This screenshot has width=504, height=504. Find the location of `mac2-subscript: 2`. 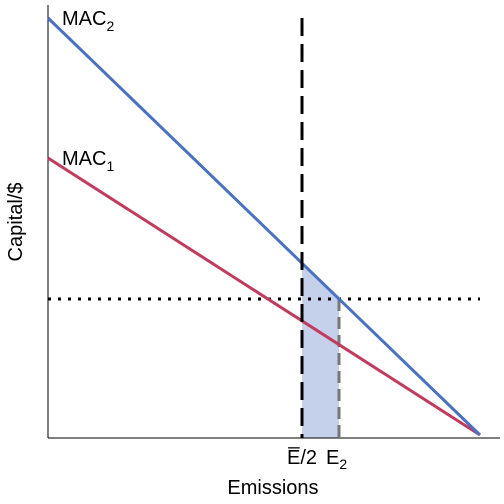

mac2-subscript: 2 is located at coordinates (110, 26).